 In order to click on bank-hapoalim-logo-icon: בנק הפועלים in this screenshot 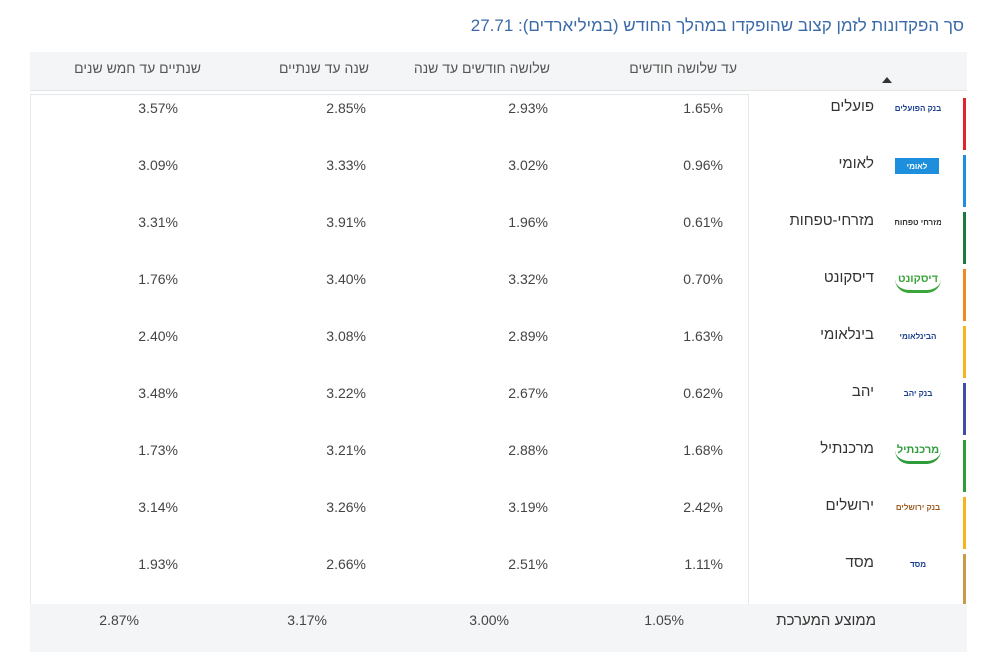, I will do `click(918, 108)`.